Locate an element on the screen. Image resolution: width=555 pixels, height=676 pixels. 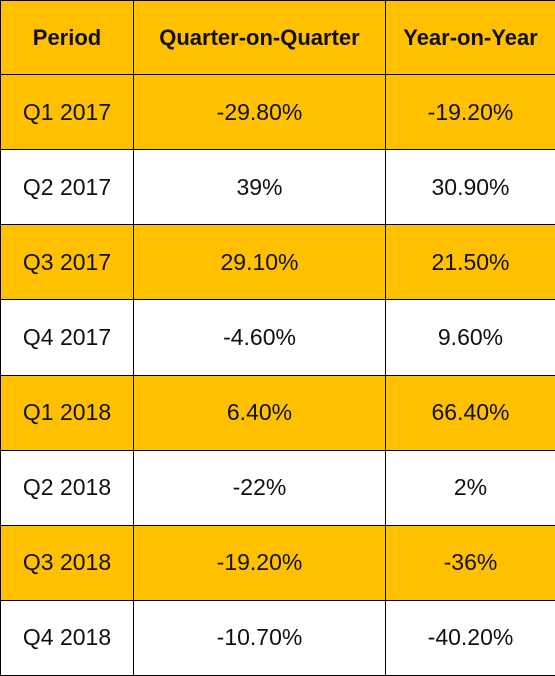
yoy-cell: 21.50% is located at coordinates (470, 262).